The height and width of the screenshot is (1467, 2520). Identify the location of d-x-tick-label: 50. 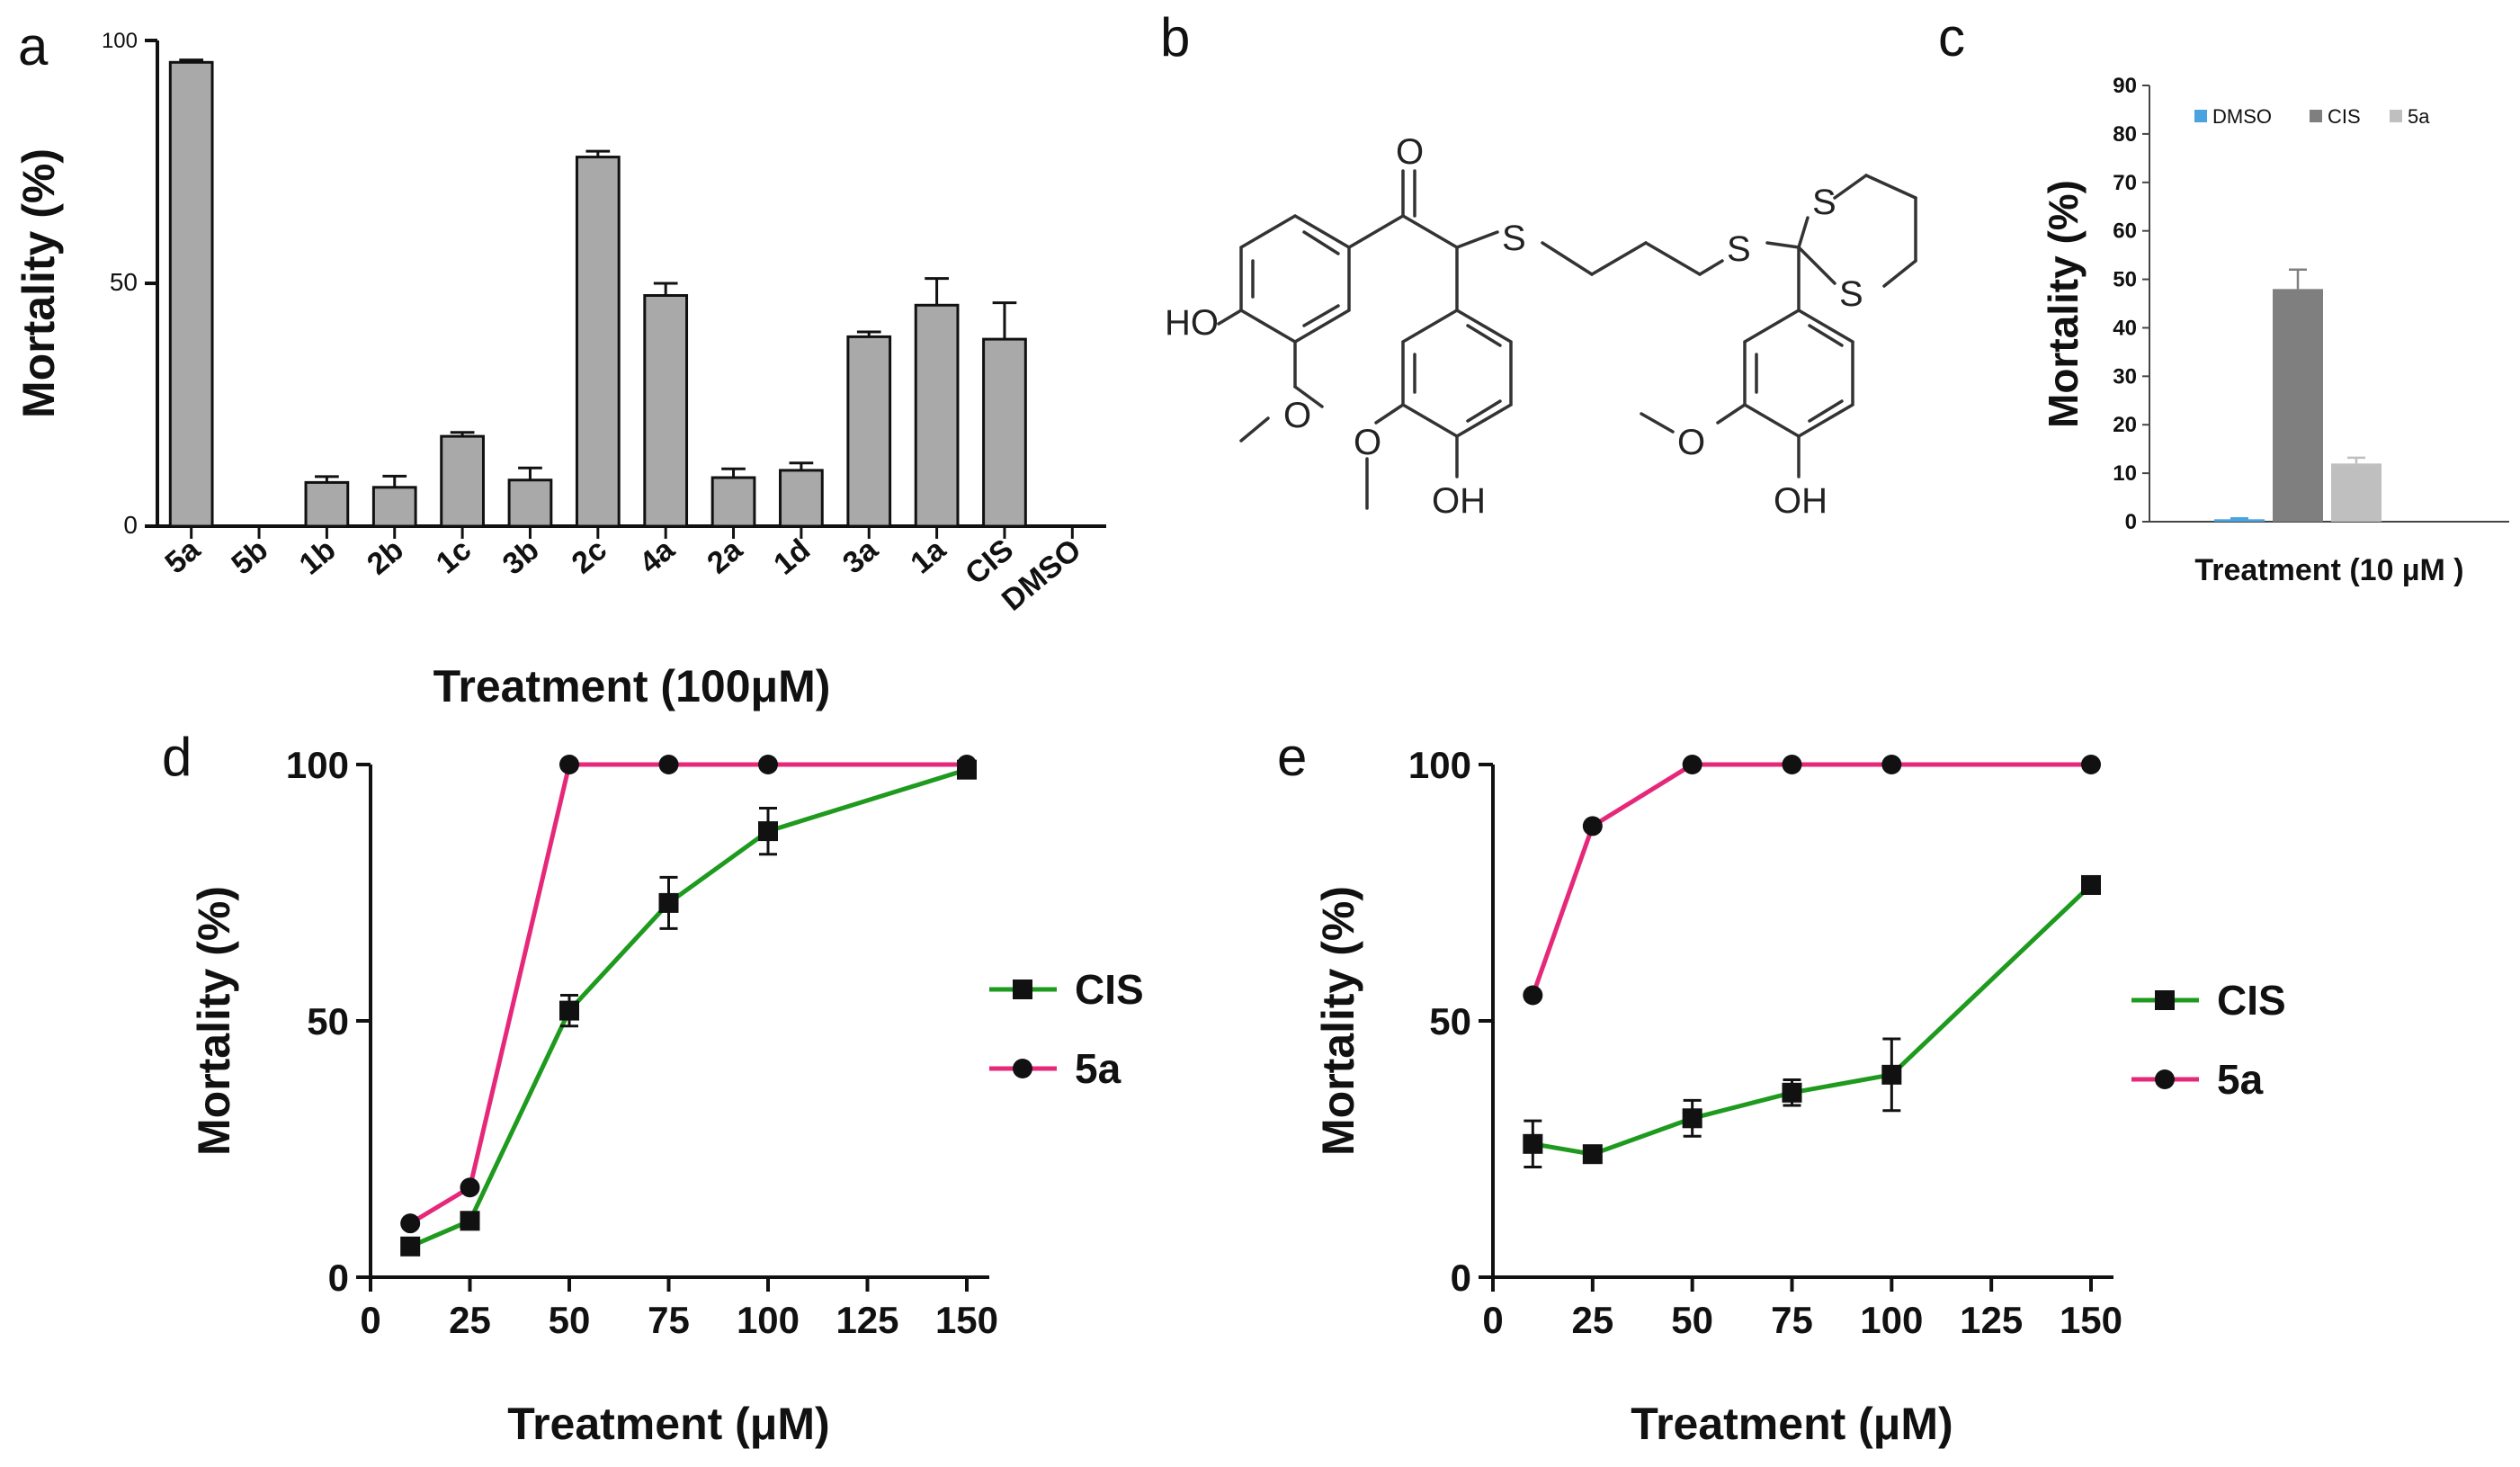
(570, 1320).